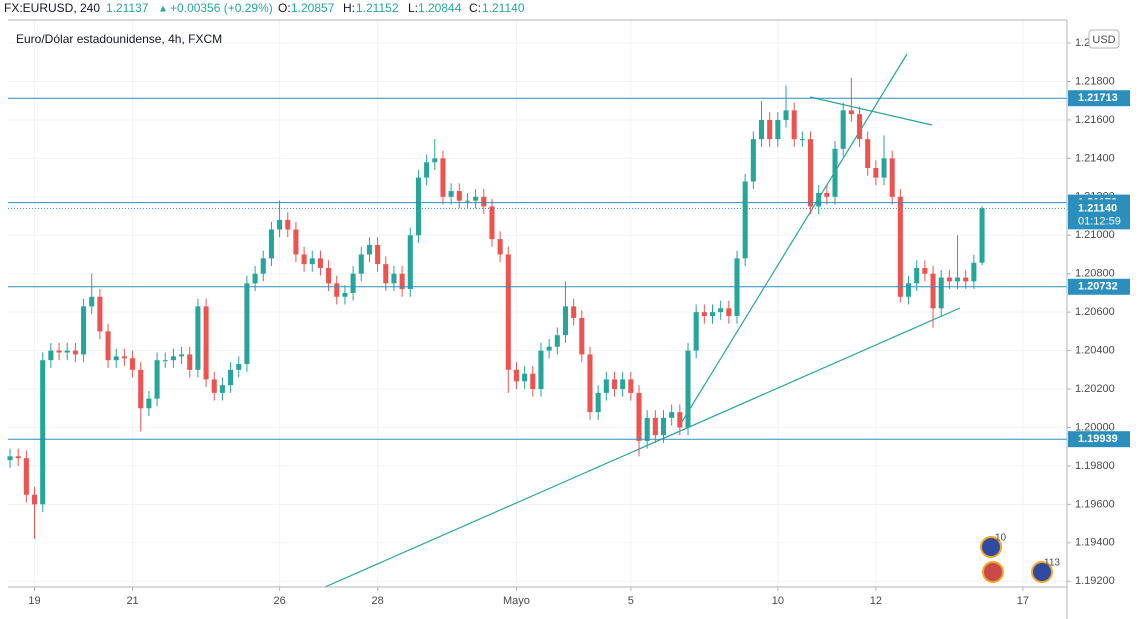  Describe the element at coordinates (440, 8) in the screenshot. I see `low: 1.20844` at that location.